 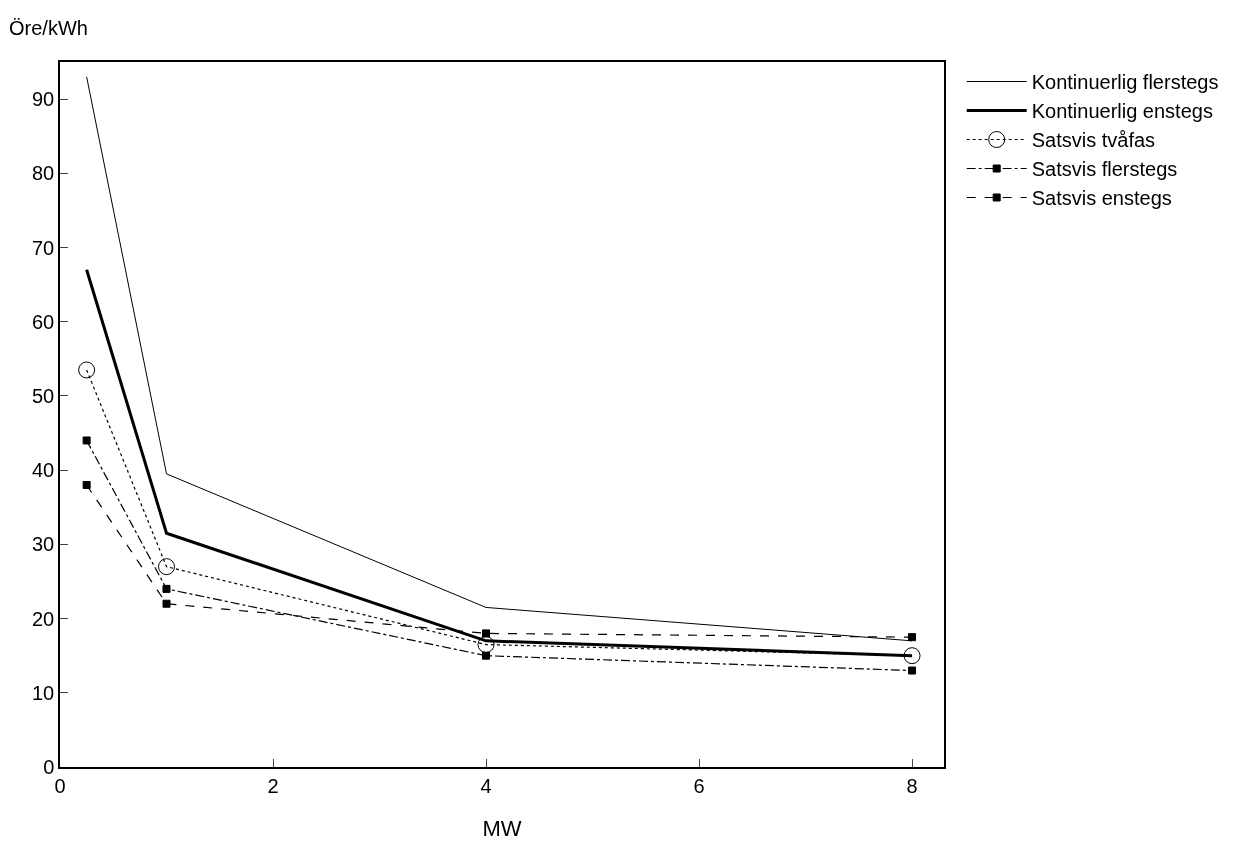 I want to click on legend-label: Kontinuerlig flerstegs, so click(x=1125, y=82).